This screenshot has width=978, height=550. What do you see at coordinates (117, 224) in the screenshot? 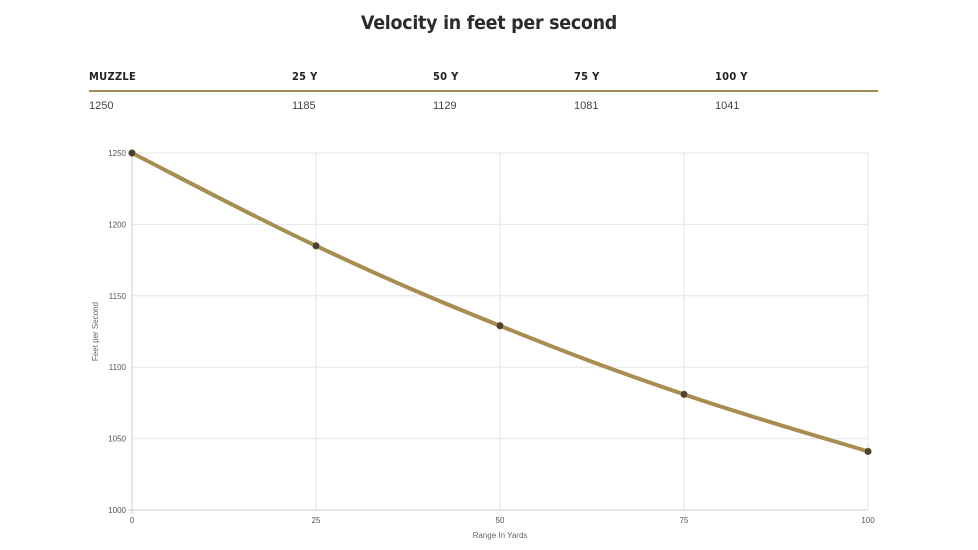
I see `y-tick-label: 1200` at bounding box center [117, 224].